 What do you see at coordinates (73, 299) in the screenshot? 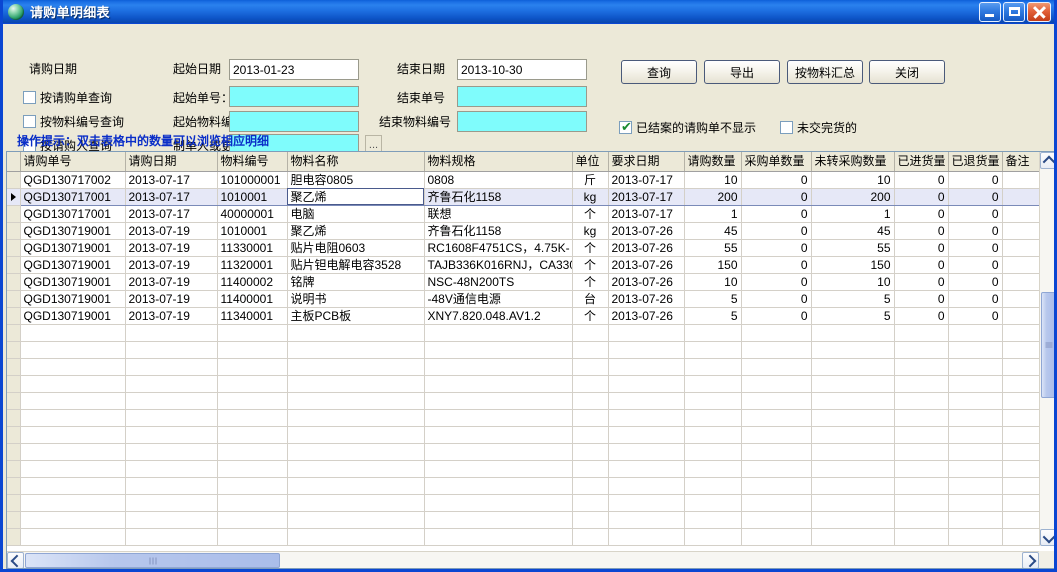
I see `table-cell: QGD130719001` at bounding box center [73, 299].